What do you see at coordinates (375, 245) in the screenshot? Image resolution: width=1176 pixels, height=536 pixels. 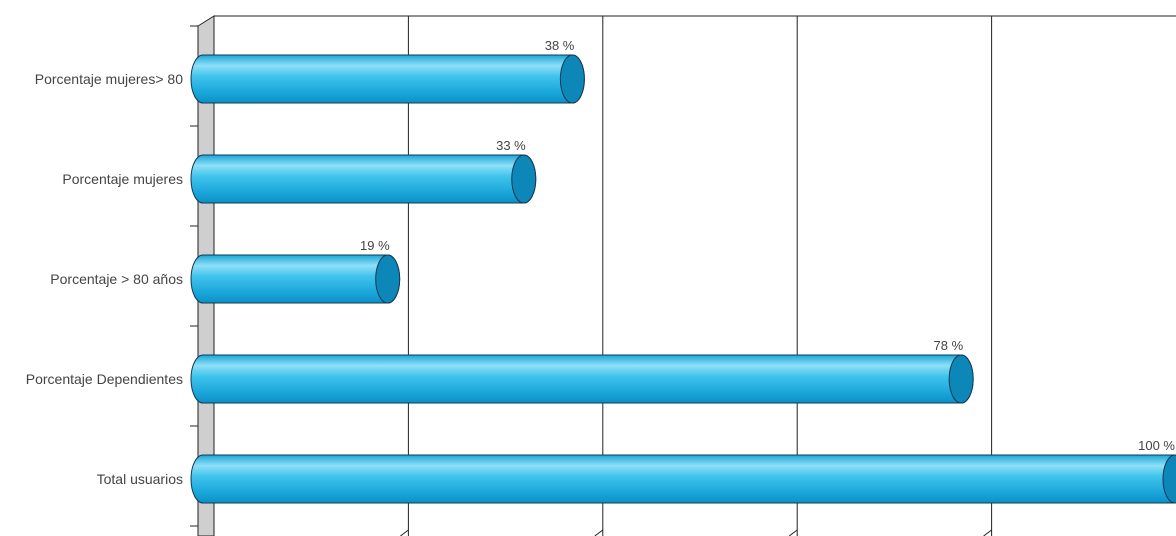 I see `value-label: 19 %` at bounding box center [375, 245].